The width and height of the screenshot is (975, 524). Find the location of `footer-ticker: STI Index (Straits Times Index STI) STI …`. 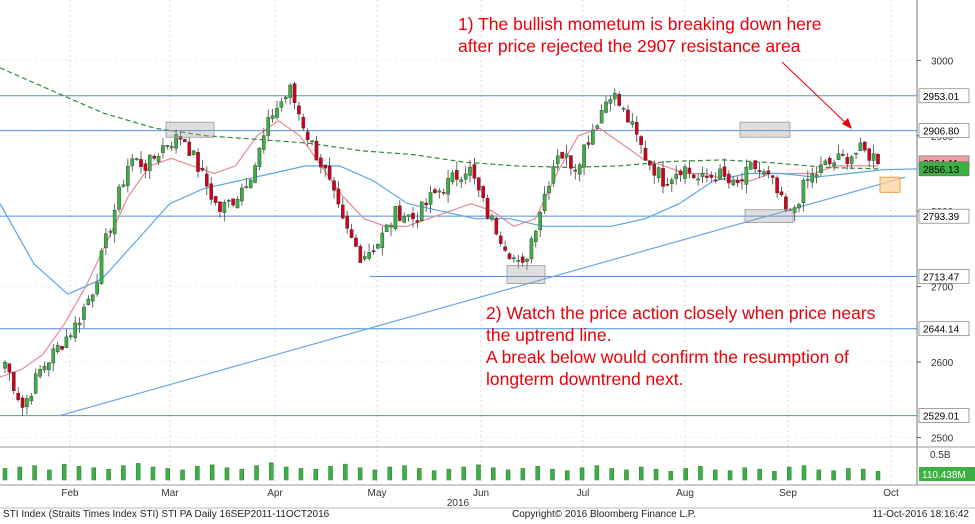

footer-ticker: STI Index (Straits Times Index STI) STI … is located at coordinates (166, 514).